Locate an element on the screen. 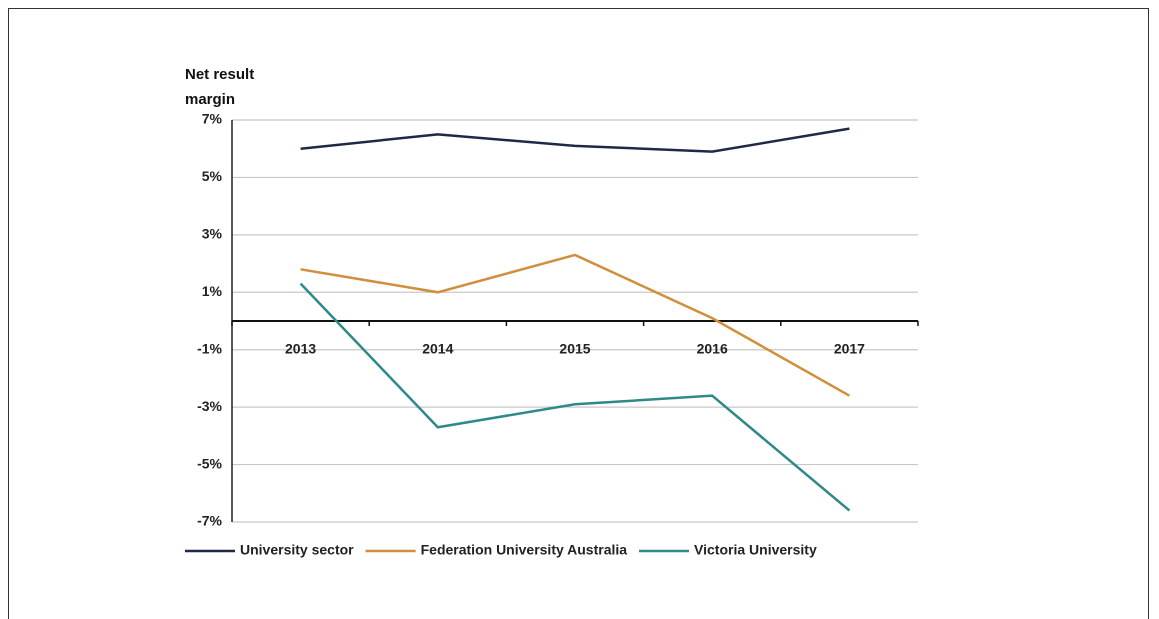 This screenshot has width=1159, height=619. y-tick-label: 7% is located at coordinates (212, 119).